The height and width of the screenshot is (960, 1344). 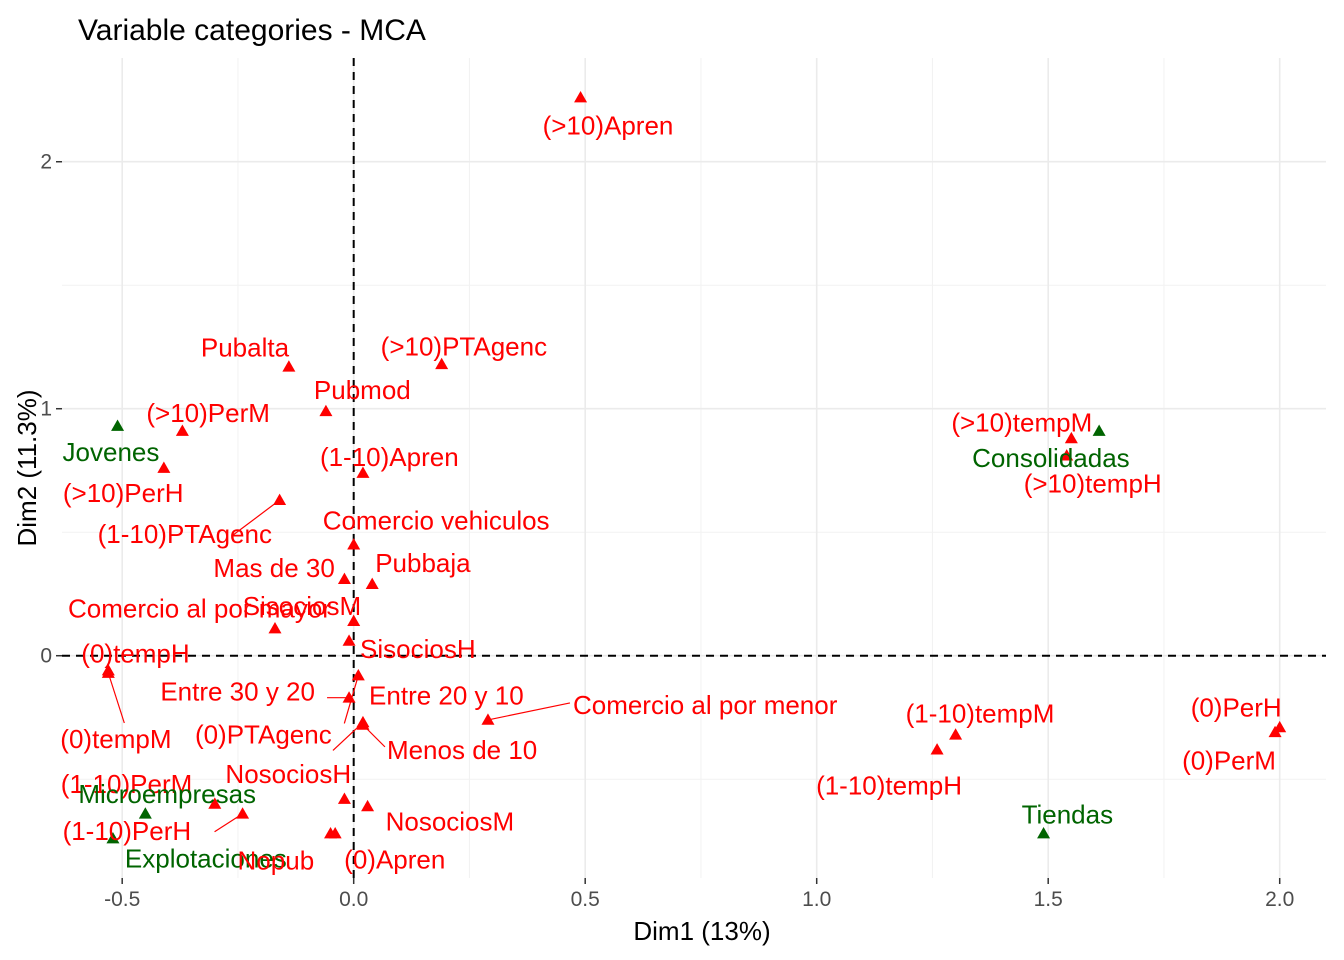 What do you see at coordinates (362, 390) in the screenshot?
I see `point-label: Pubmod` at bounding box center [362, 390].